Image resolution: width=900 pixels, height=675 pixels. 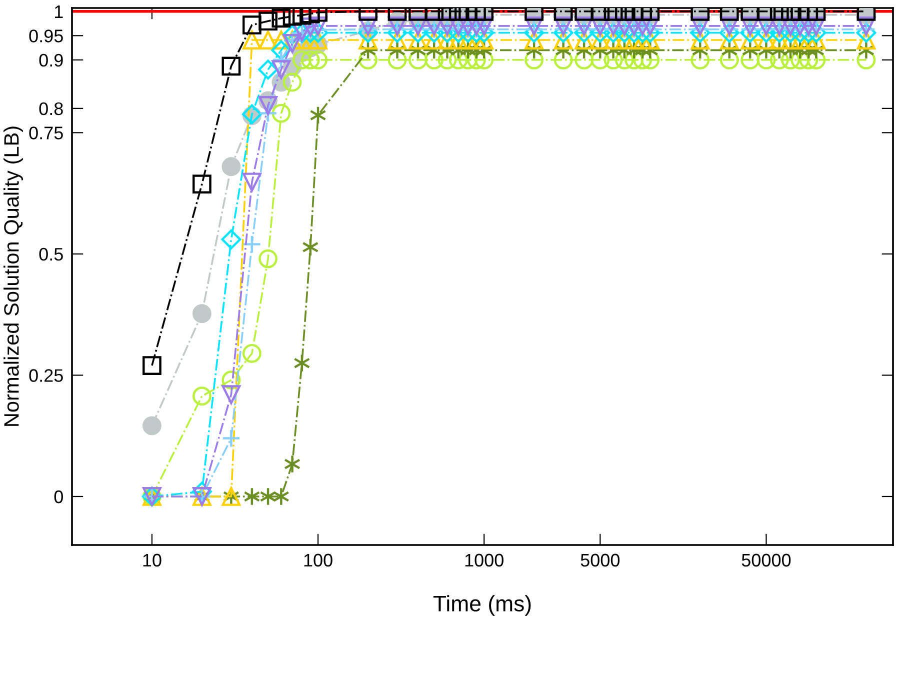 What do you see at coordinates (46, 36) in the screenshot?
I see `y-tick-label: 0.95` at bounding box center [46, 36].